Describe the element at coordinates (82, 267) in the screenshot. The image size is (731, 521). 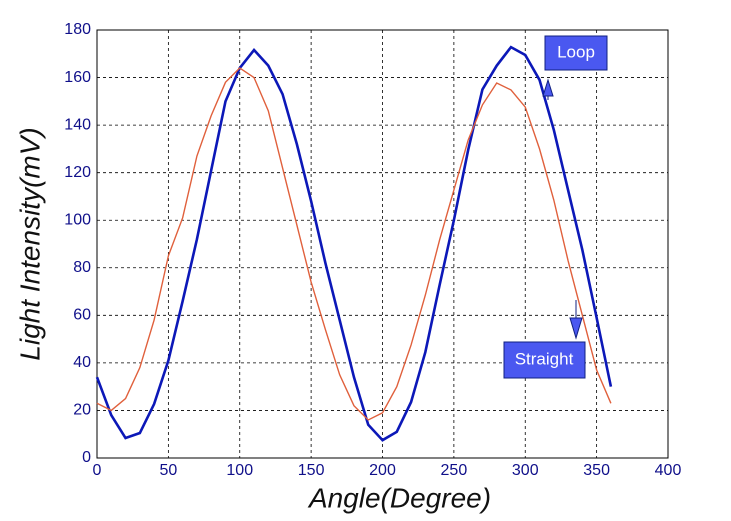
I see `y-tick-label: 80` at that location.